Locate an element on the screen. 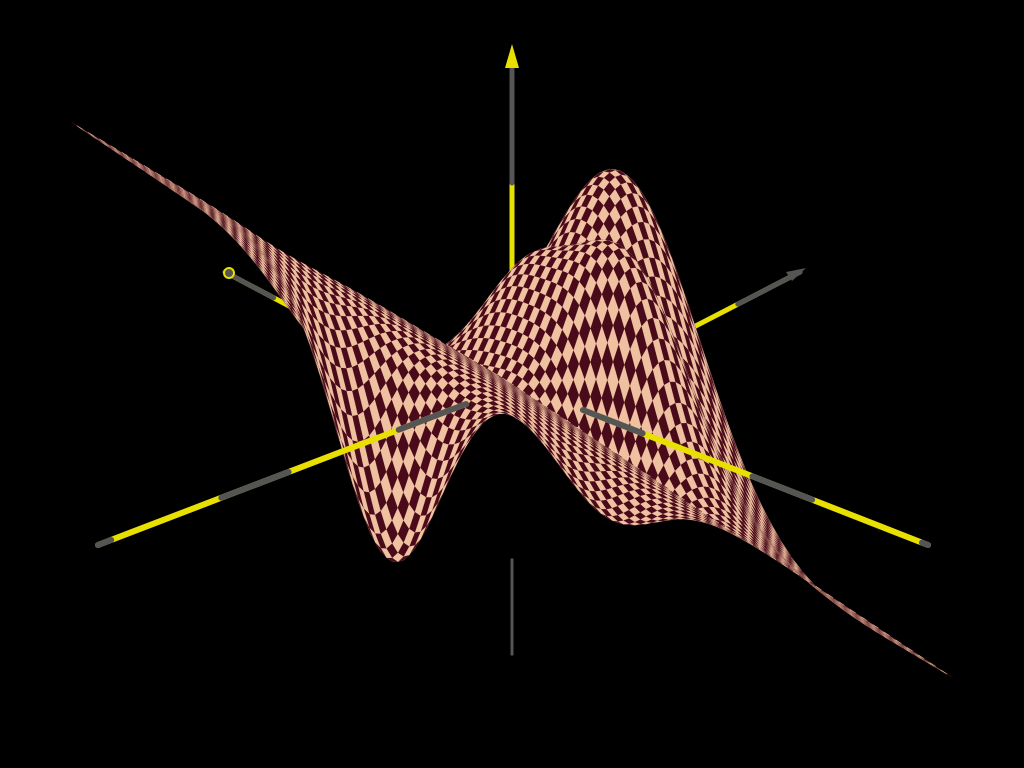  x-axis-arrowhead is located at coordinates (229, 273).